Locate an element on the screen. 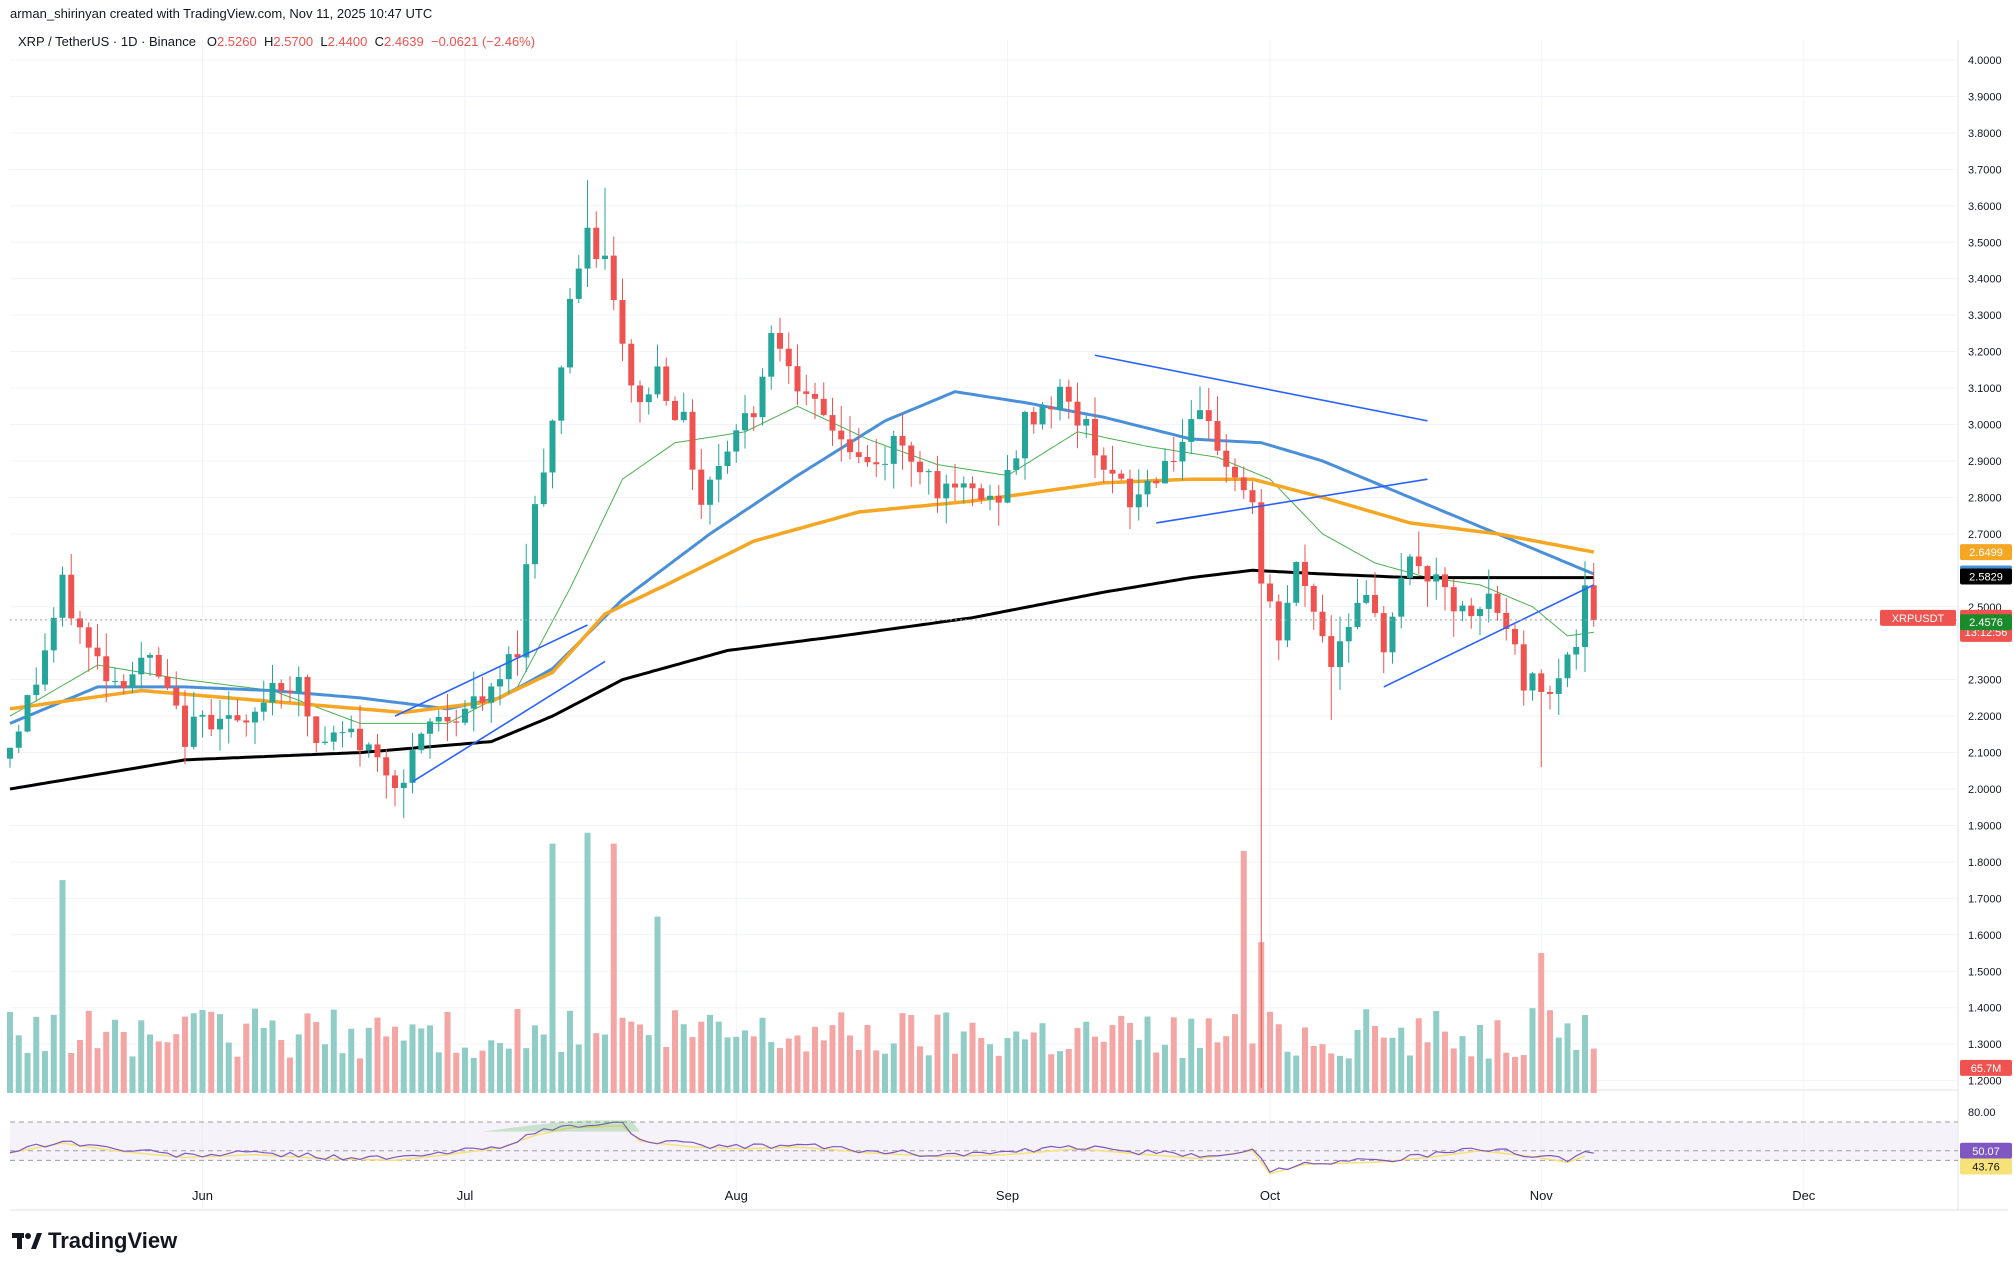 The image size is (2014, 1269). price-tick-label: 1.9000 is located at coordinates (1985, 826).